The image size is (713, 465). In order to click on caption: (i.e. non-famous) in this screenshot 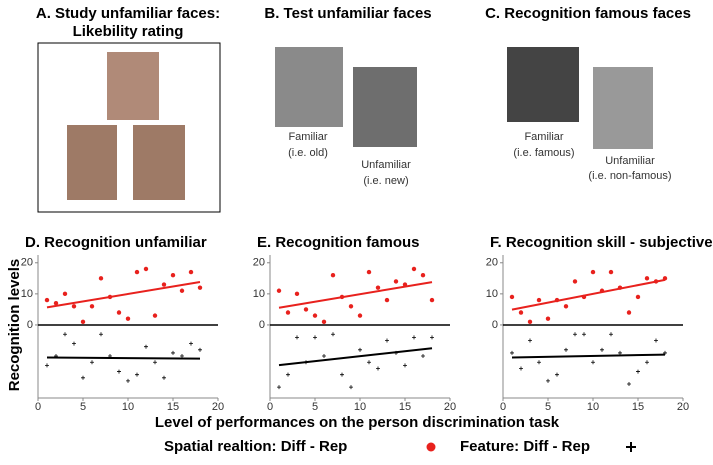, I will do `click(629, 176)`.